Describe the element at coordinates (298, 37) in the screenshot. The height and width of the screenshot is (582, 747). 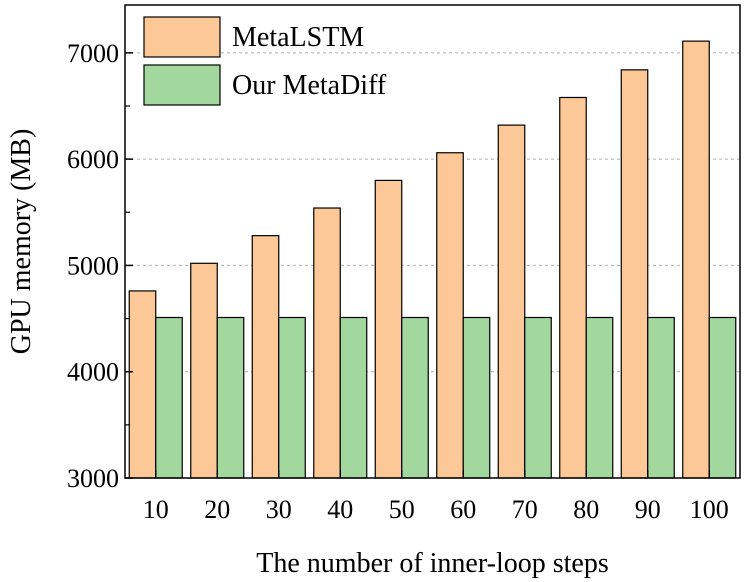
I see `legend-label: MetaLSTM` at that location.